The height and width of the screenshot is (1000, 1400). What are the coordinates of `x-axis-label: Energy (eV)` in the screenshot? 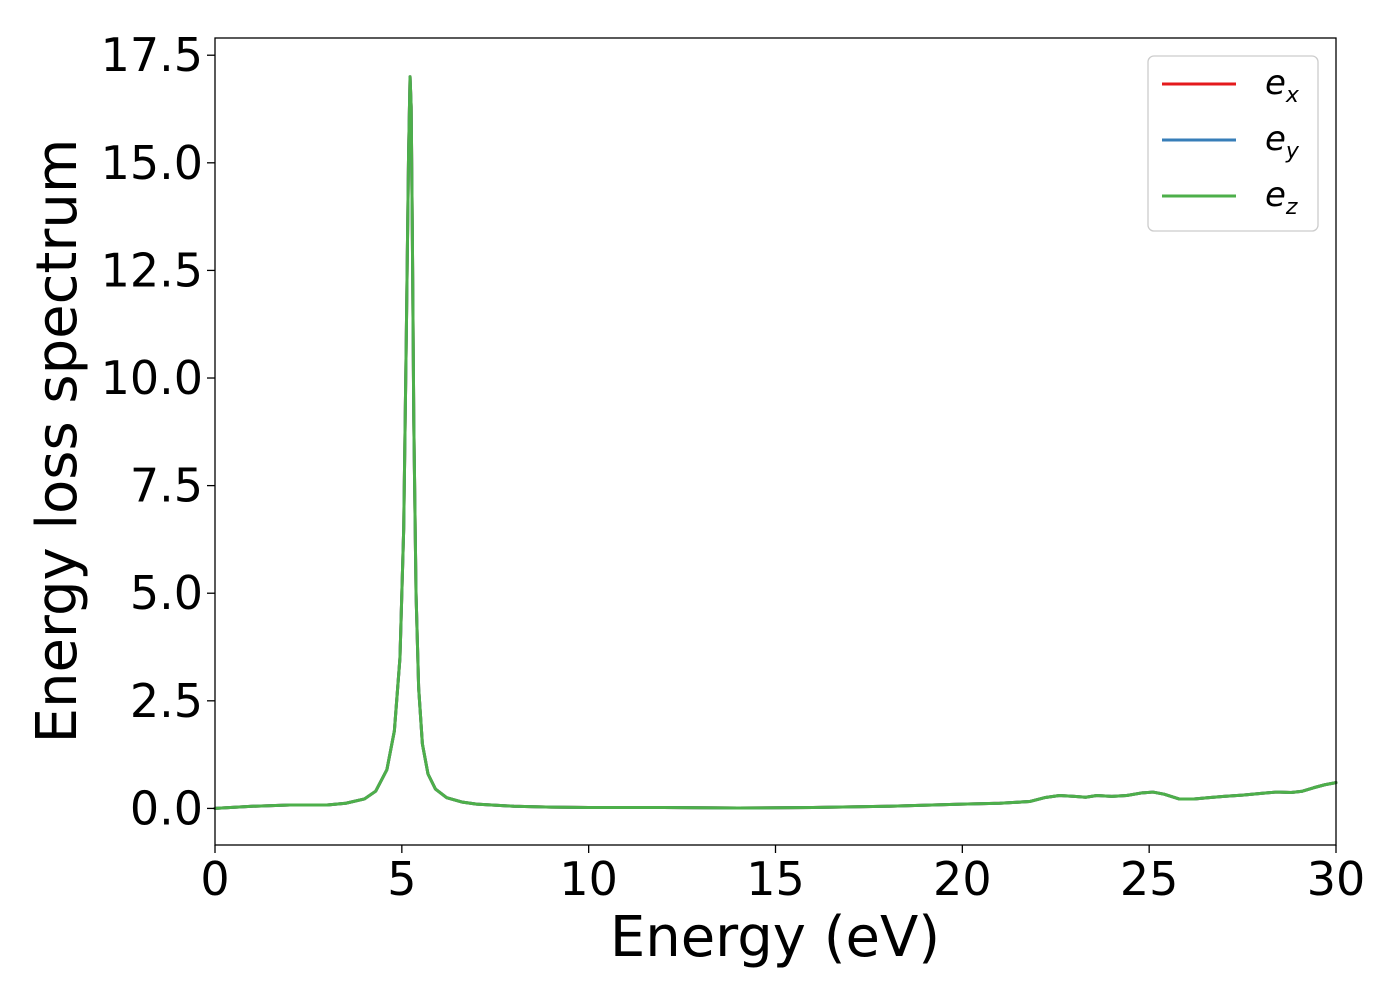 It's located at (775, 937).